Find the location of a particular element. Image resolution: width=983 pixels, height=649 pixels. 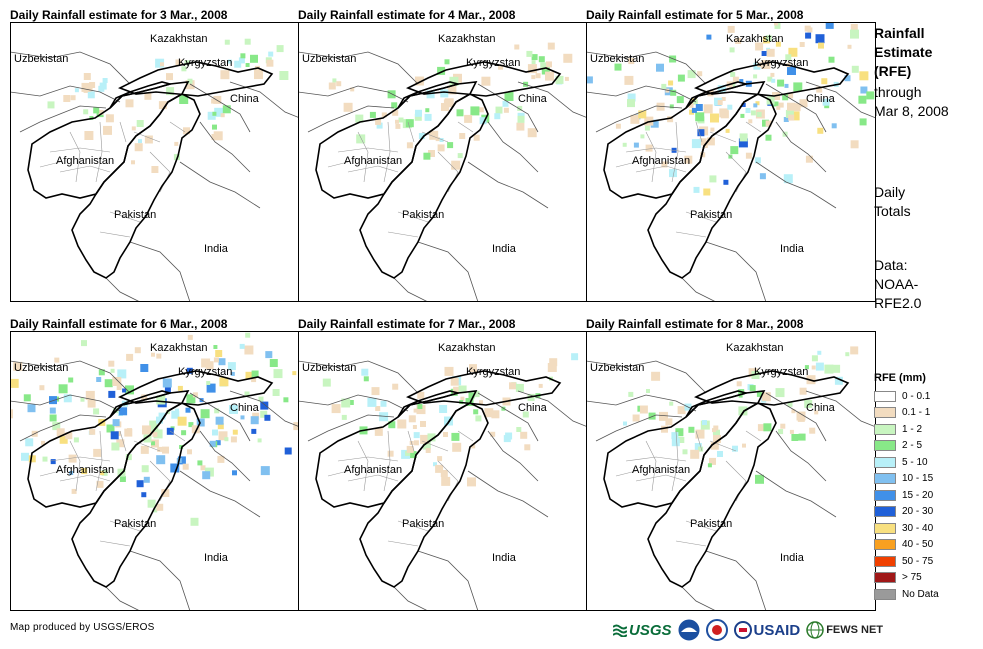

legend-swatch is located at coordinates (885, 396).